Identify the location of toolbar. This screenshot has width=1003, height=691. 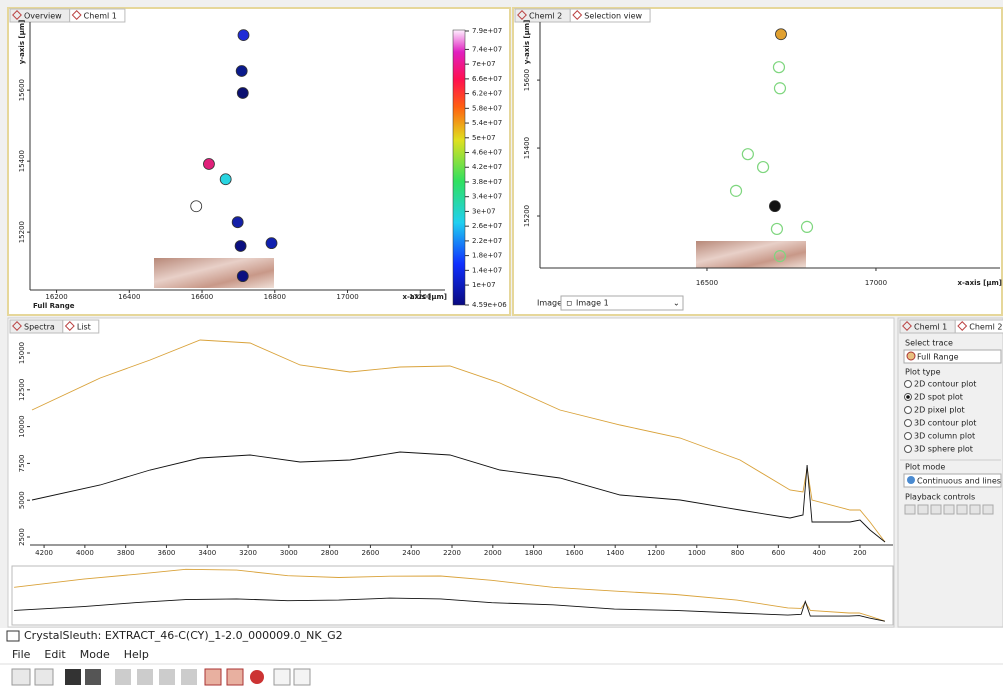
(161, 677).